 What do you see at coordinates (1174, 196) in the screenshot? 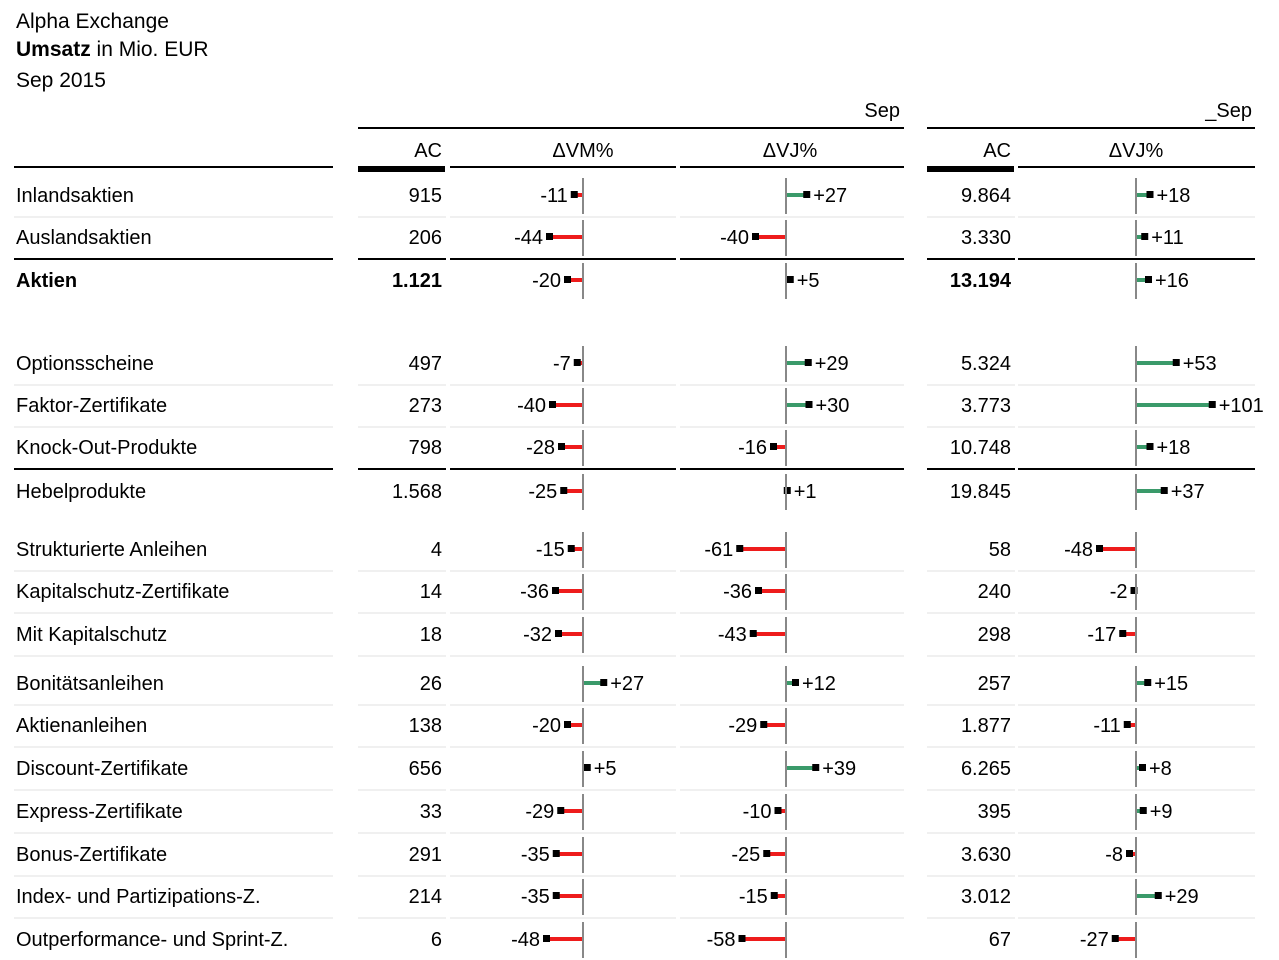
I see `variance-label: +18` at bounding box center [1174, 196].